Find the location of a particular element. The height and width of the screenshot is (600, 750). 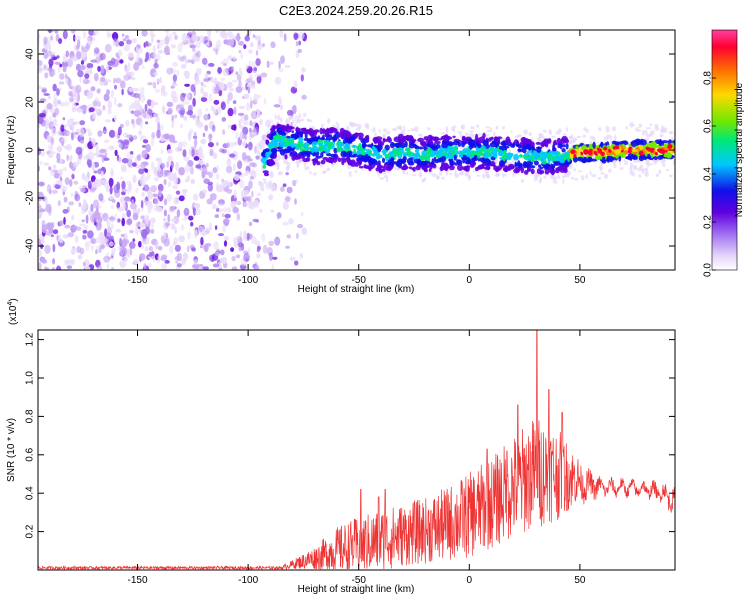

colorbar-frame is located at coordinates (724, 150).